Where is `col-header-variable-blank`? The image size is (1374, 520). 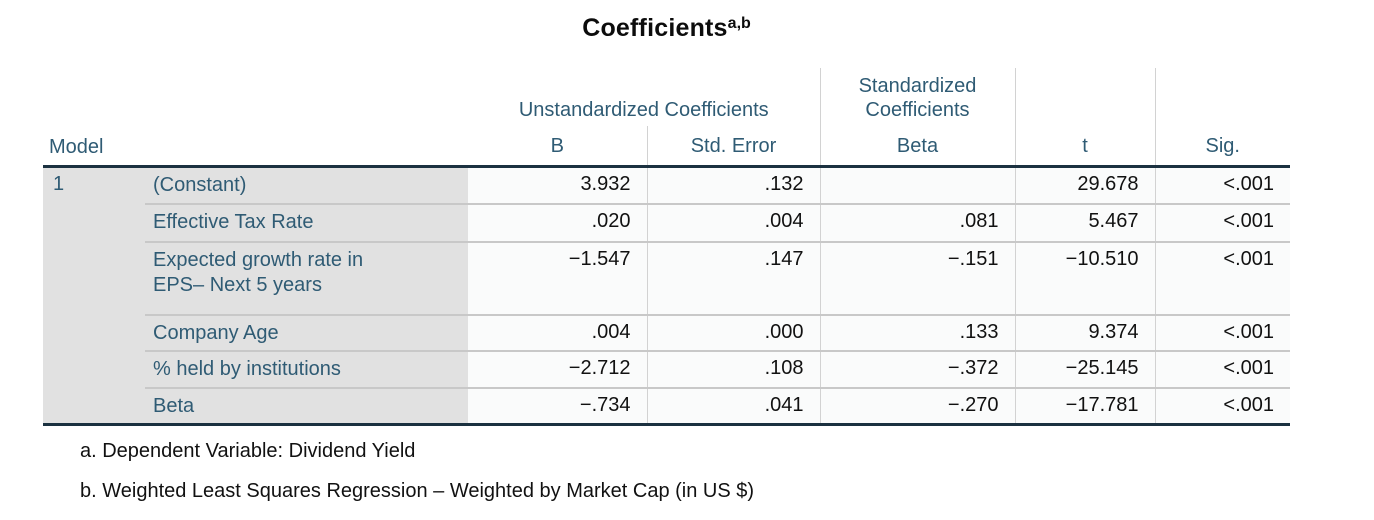 col-header-variable-blank is located at coordinates (306, 118).